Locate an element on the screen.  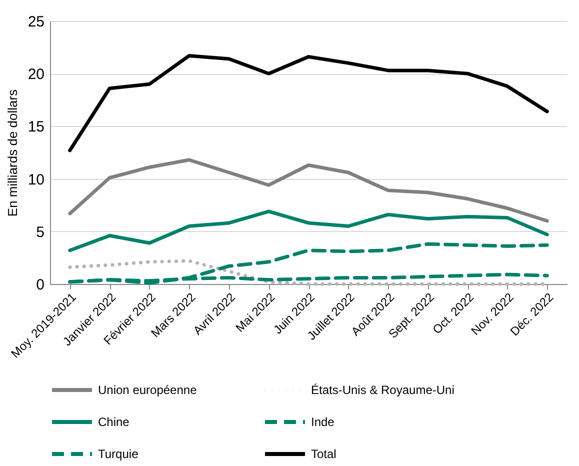
y-tick-label: 15 is located at coordinates (36, 127).